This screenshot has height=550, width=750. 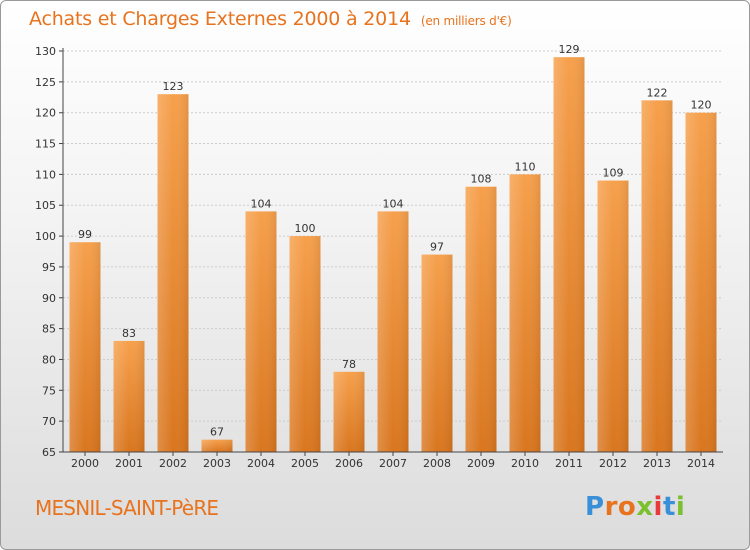 I want to click on value-label: 99, so click(x=85, y=234).